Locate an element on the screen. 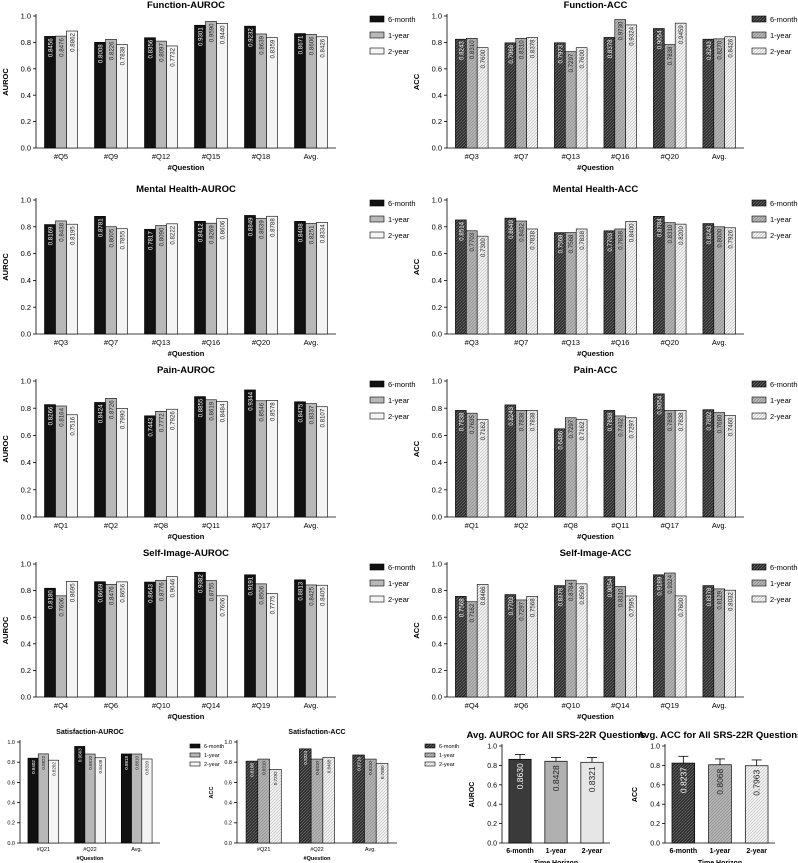  x-tick-label: #Q14 is located at coordinates (620, 705).